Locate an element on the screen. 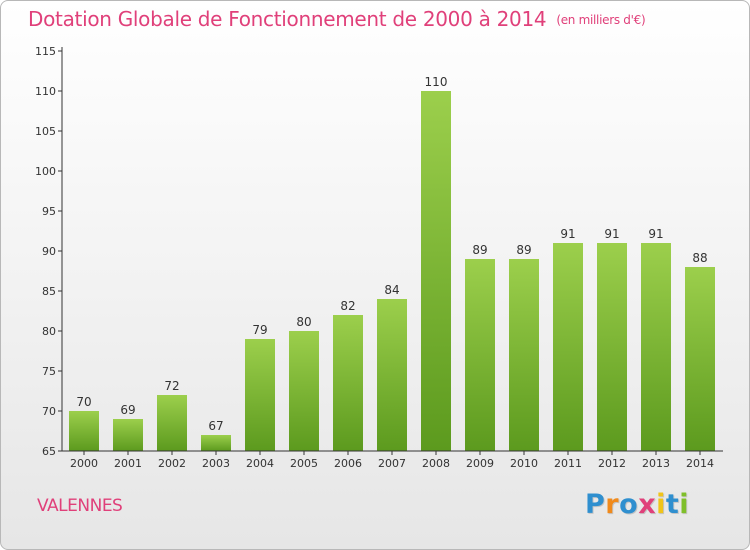  x-tick-label: 2000 is located at coordinates (84, 463).